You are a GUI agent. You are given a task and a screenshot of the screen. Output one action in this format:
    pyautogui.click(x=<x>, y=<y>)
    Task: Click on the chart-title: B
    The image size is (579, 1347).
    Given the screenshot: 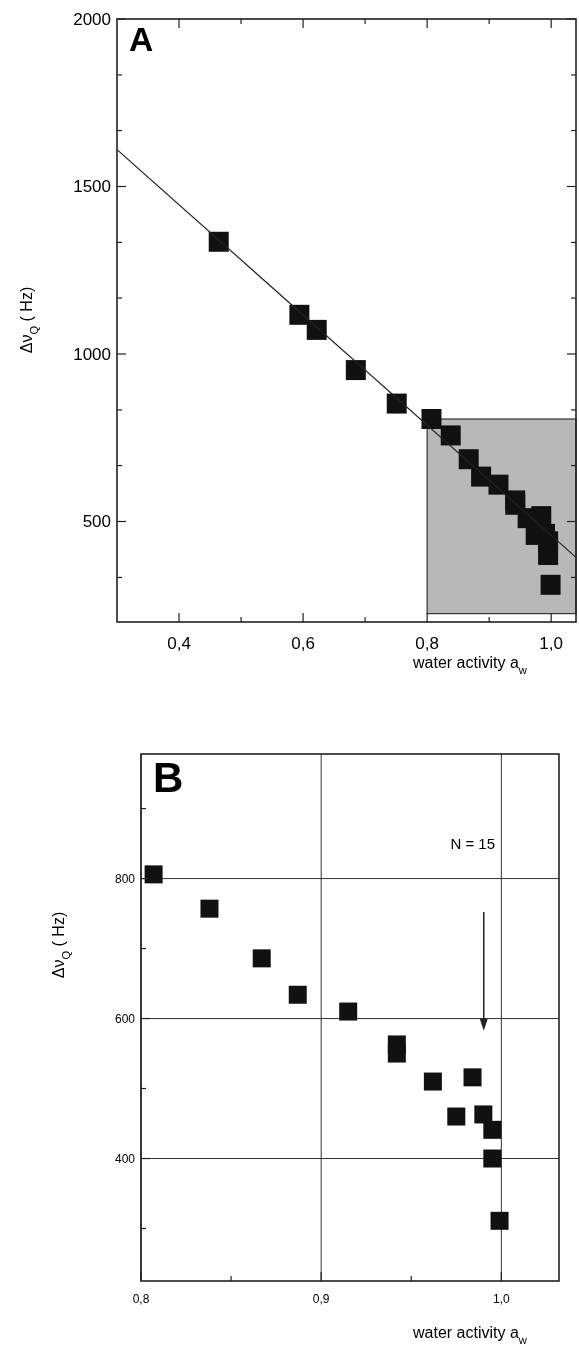 What is the action you would take?
    pyautogui.click(x=168, y=777)
    